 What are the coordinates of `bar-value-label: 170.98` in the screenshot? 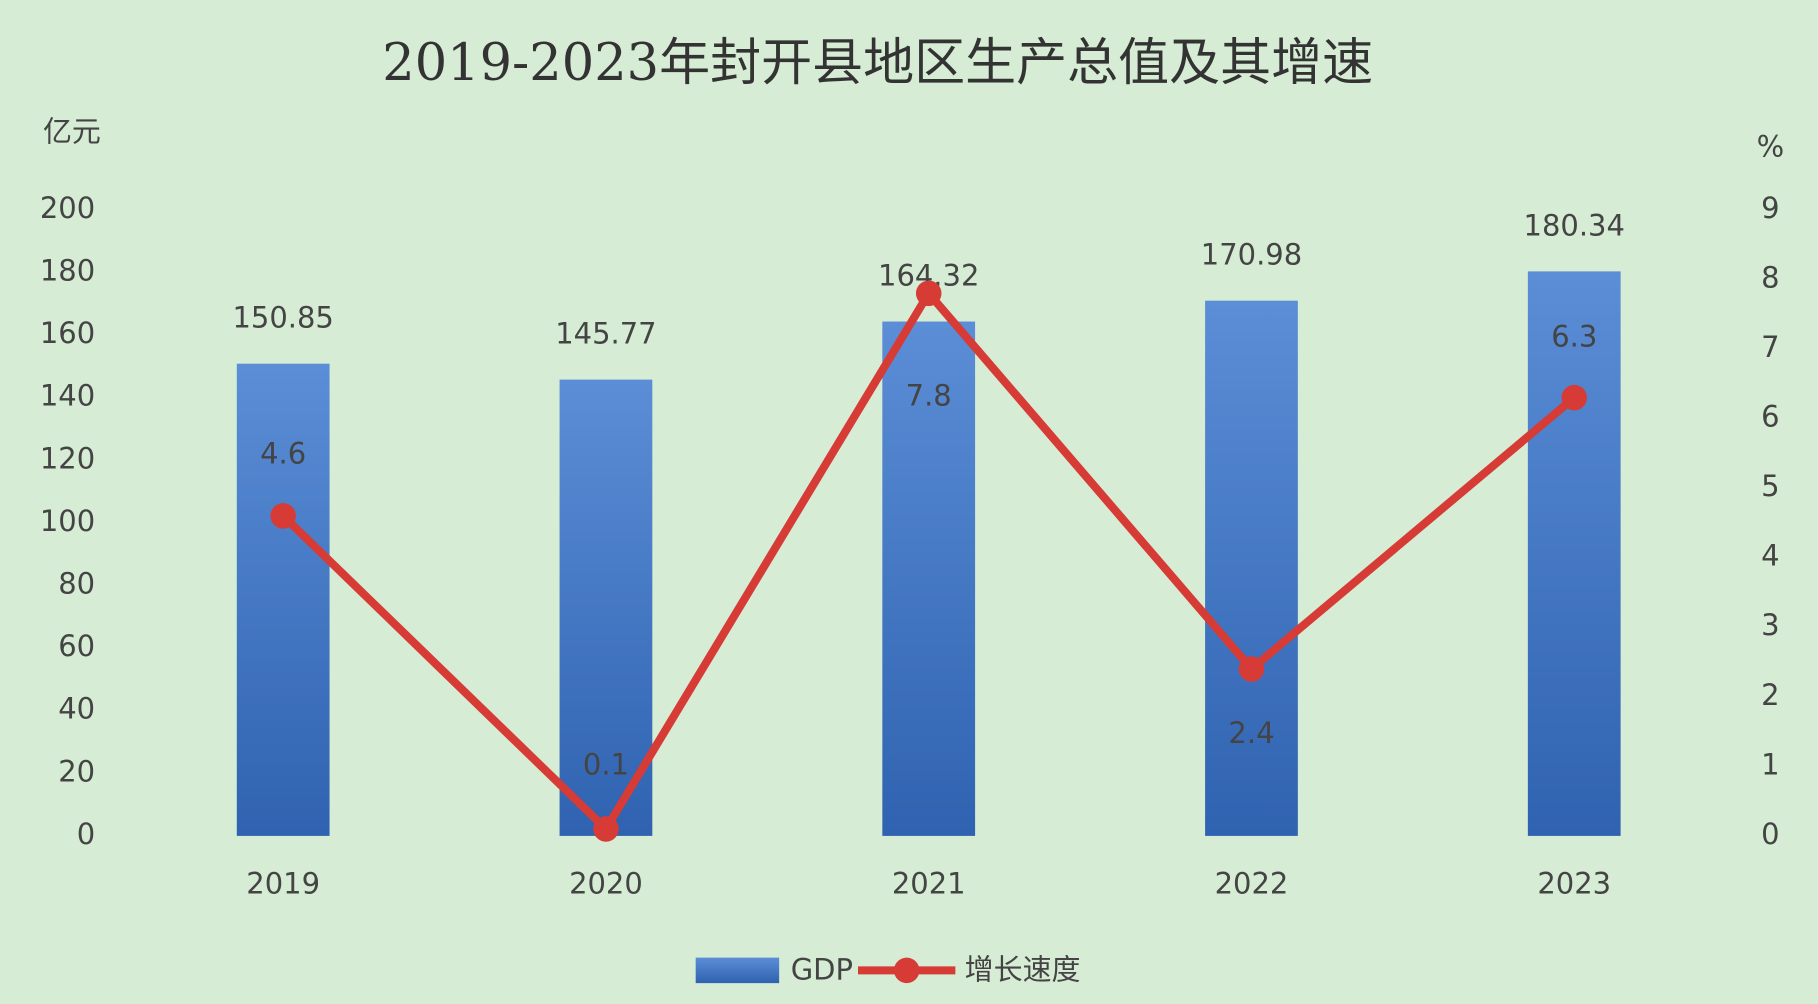 It's located at (1251, 255).